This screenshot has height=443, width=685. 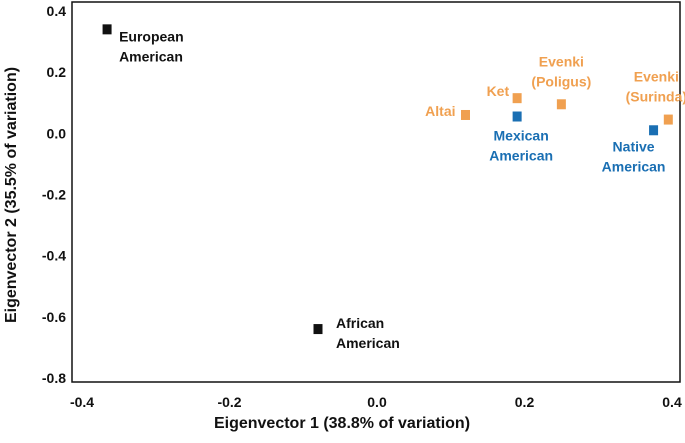 I want to click on data-point-label-line: European, so click(x=151, y=36).